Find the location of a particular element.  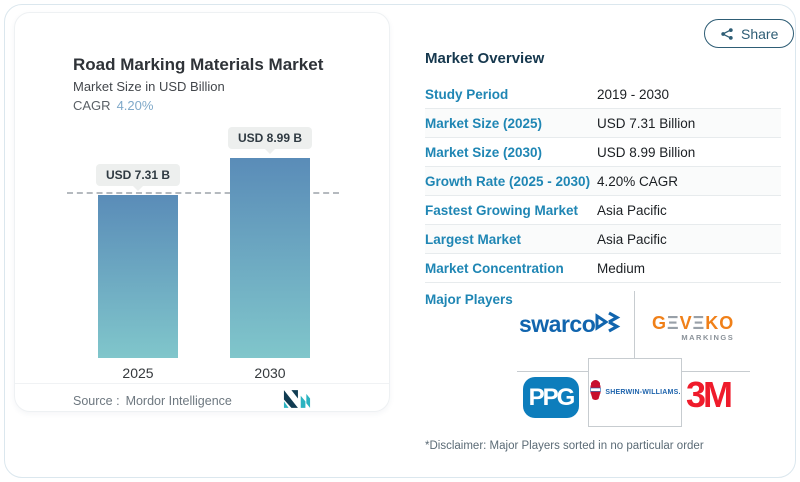

chart-cagr: CAGR 4.20% is located at coordinates (113, 105).